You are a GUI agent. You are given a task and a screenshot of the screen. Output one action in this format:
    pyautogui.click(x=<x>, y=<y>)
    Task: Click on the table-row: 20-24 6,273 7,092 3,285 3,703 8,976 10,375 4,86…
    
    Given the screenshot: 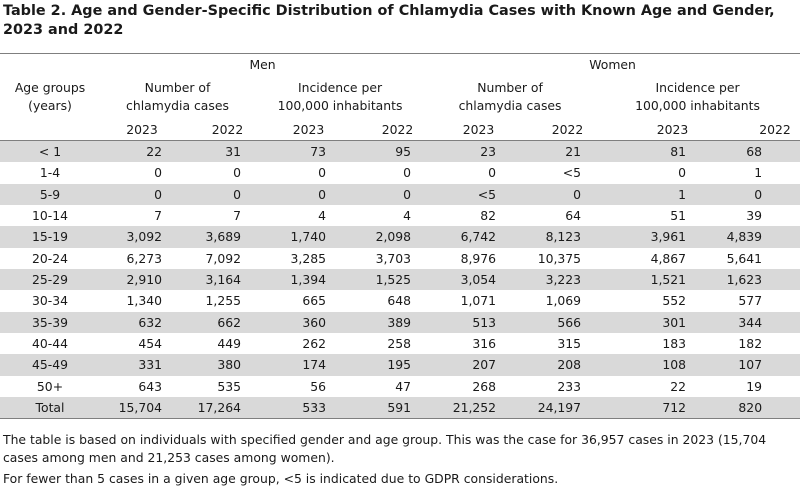 What is the action you would take?
    pyautogui.click(x=400, y=258)
    